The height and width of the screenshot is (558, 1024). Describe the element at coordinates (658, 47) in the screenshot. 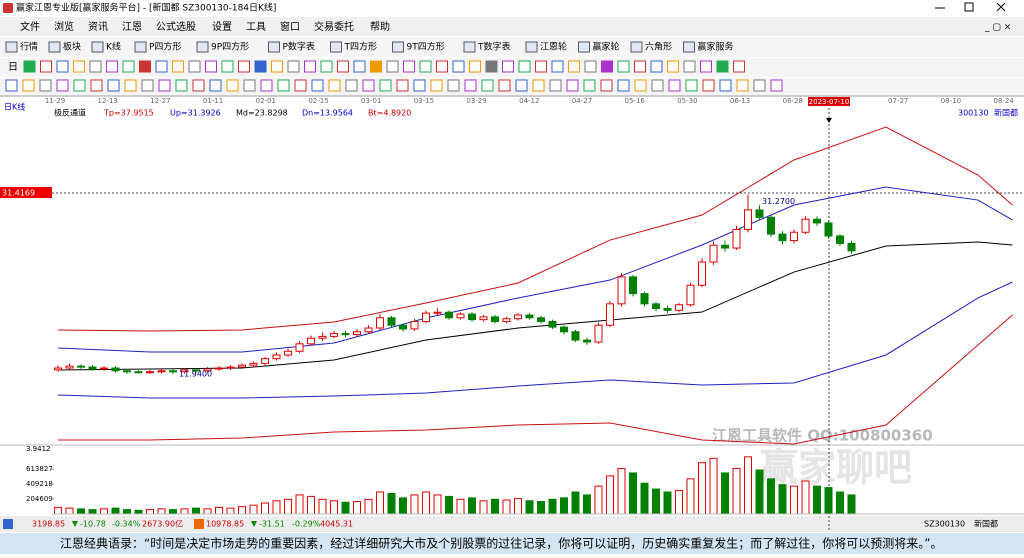

I see `toolbar-button: 六角形` at that location.